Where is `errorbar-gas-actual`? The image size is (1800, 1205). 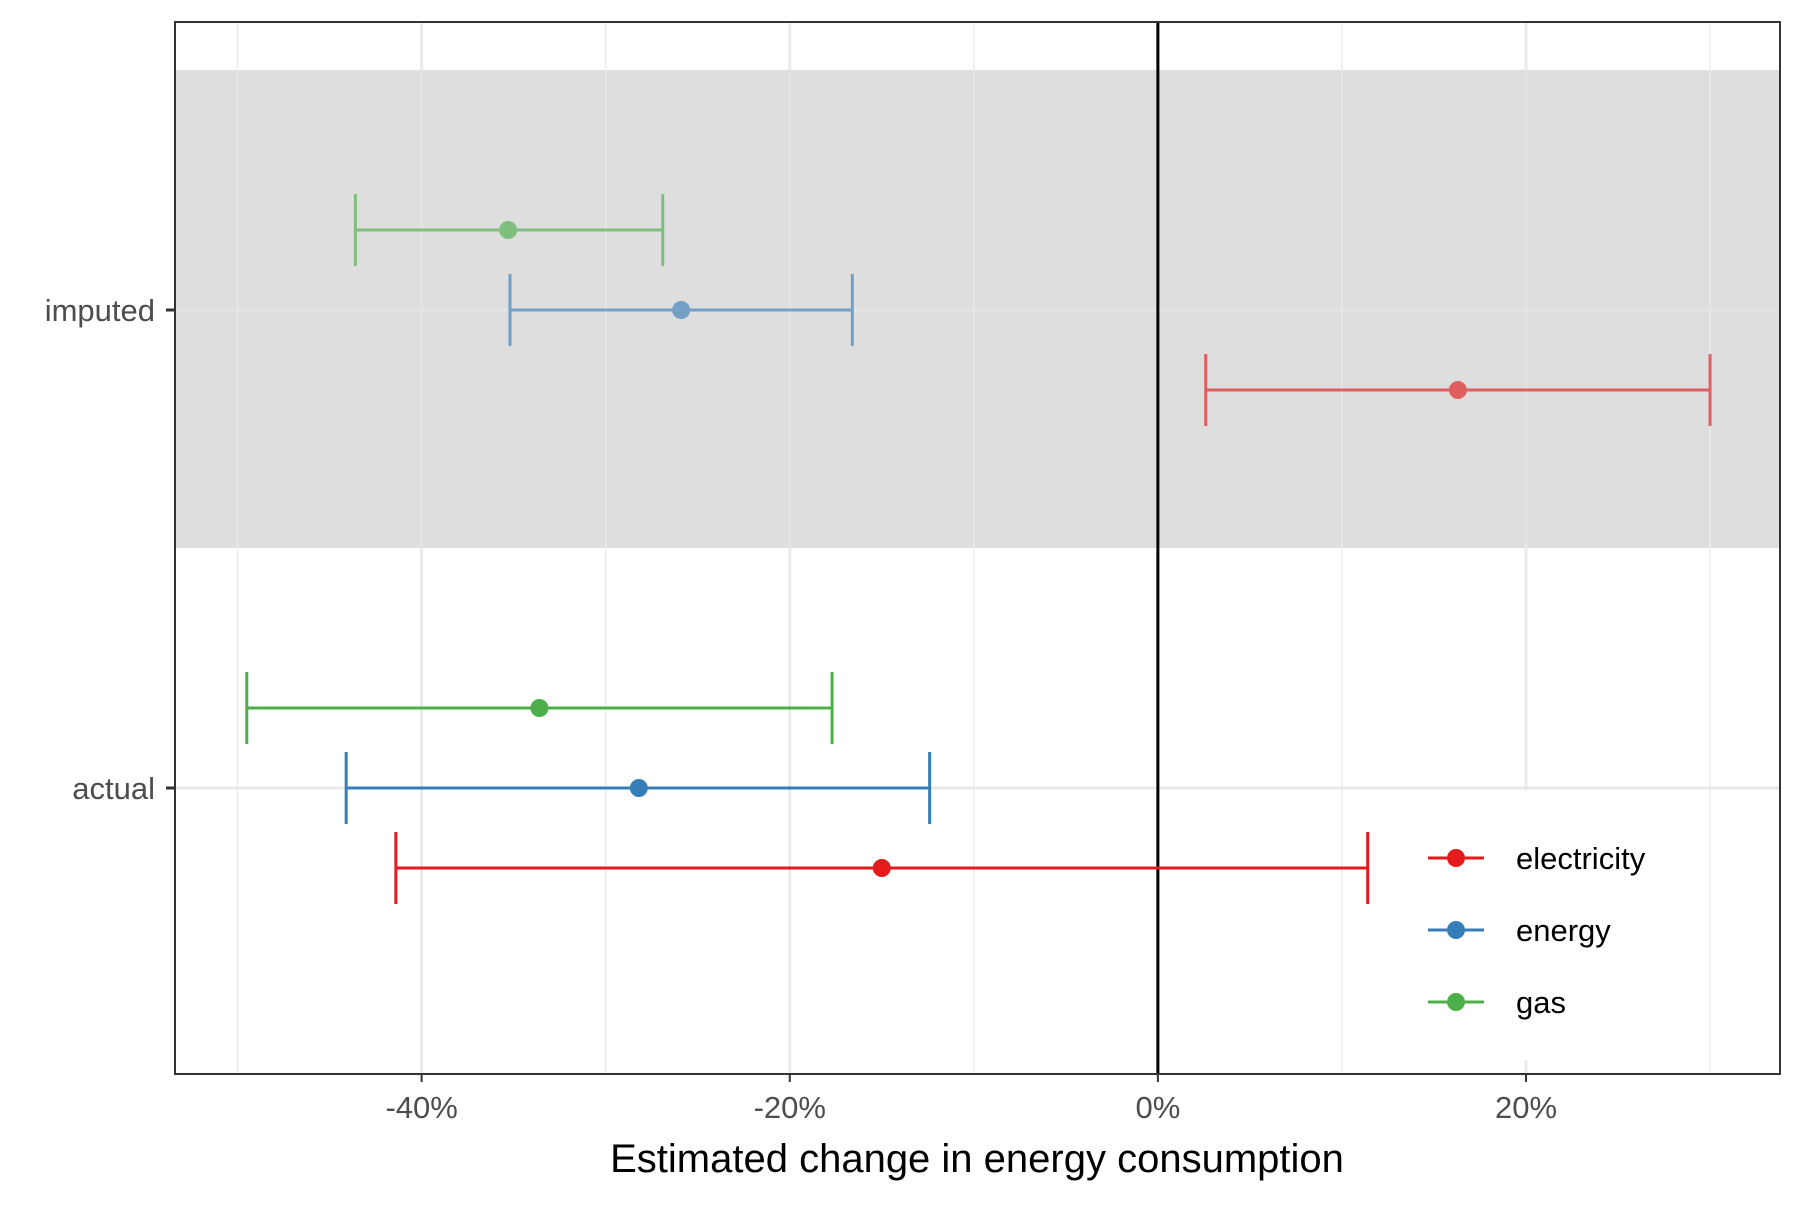 errorbar-gas-actual is located at coordinates (539, 708).